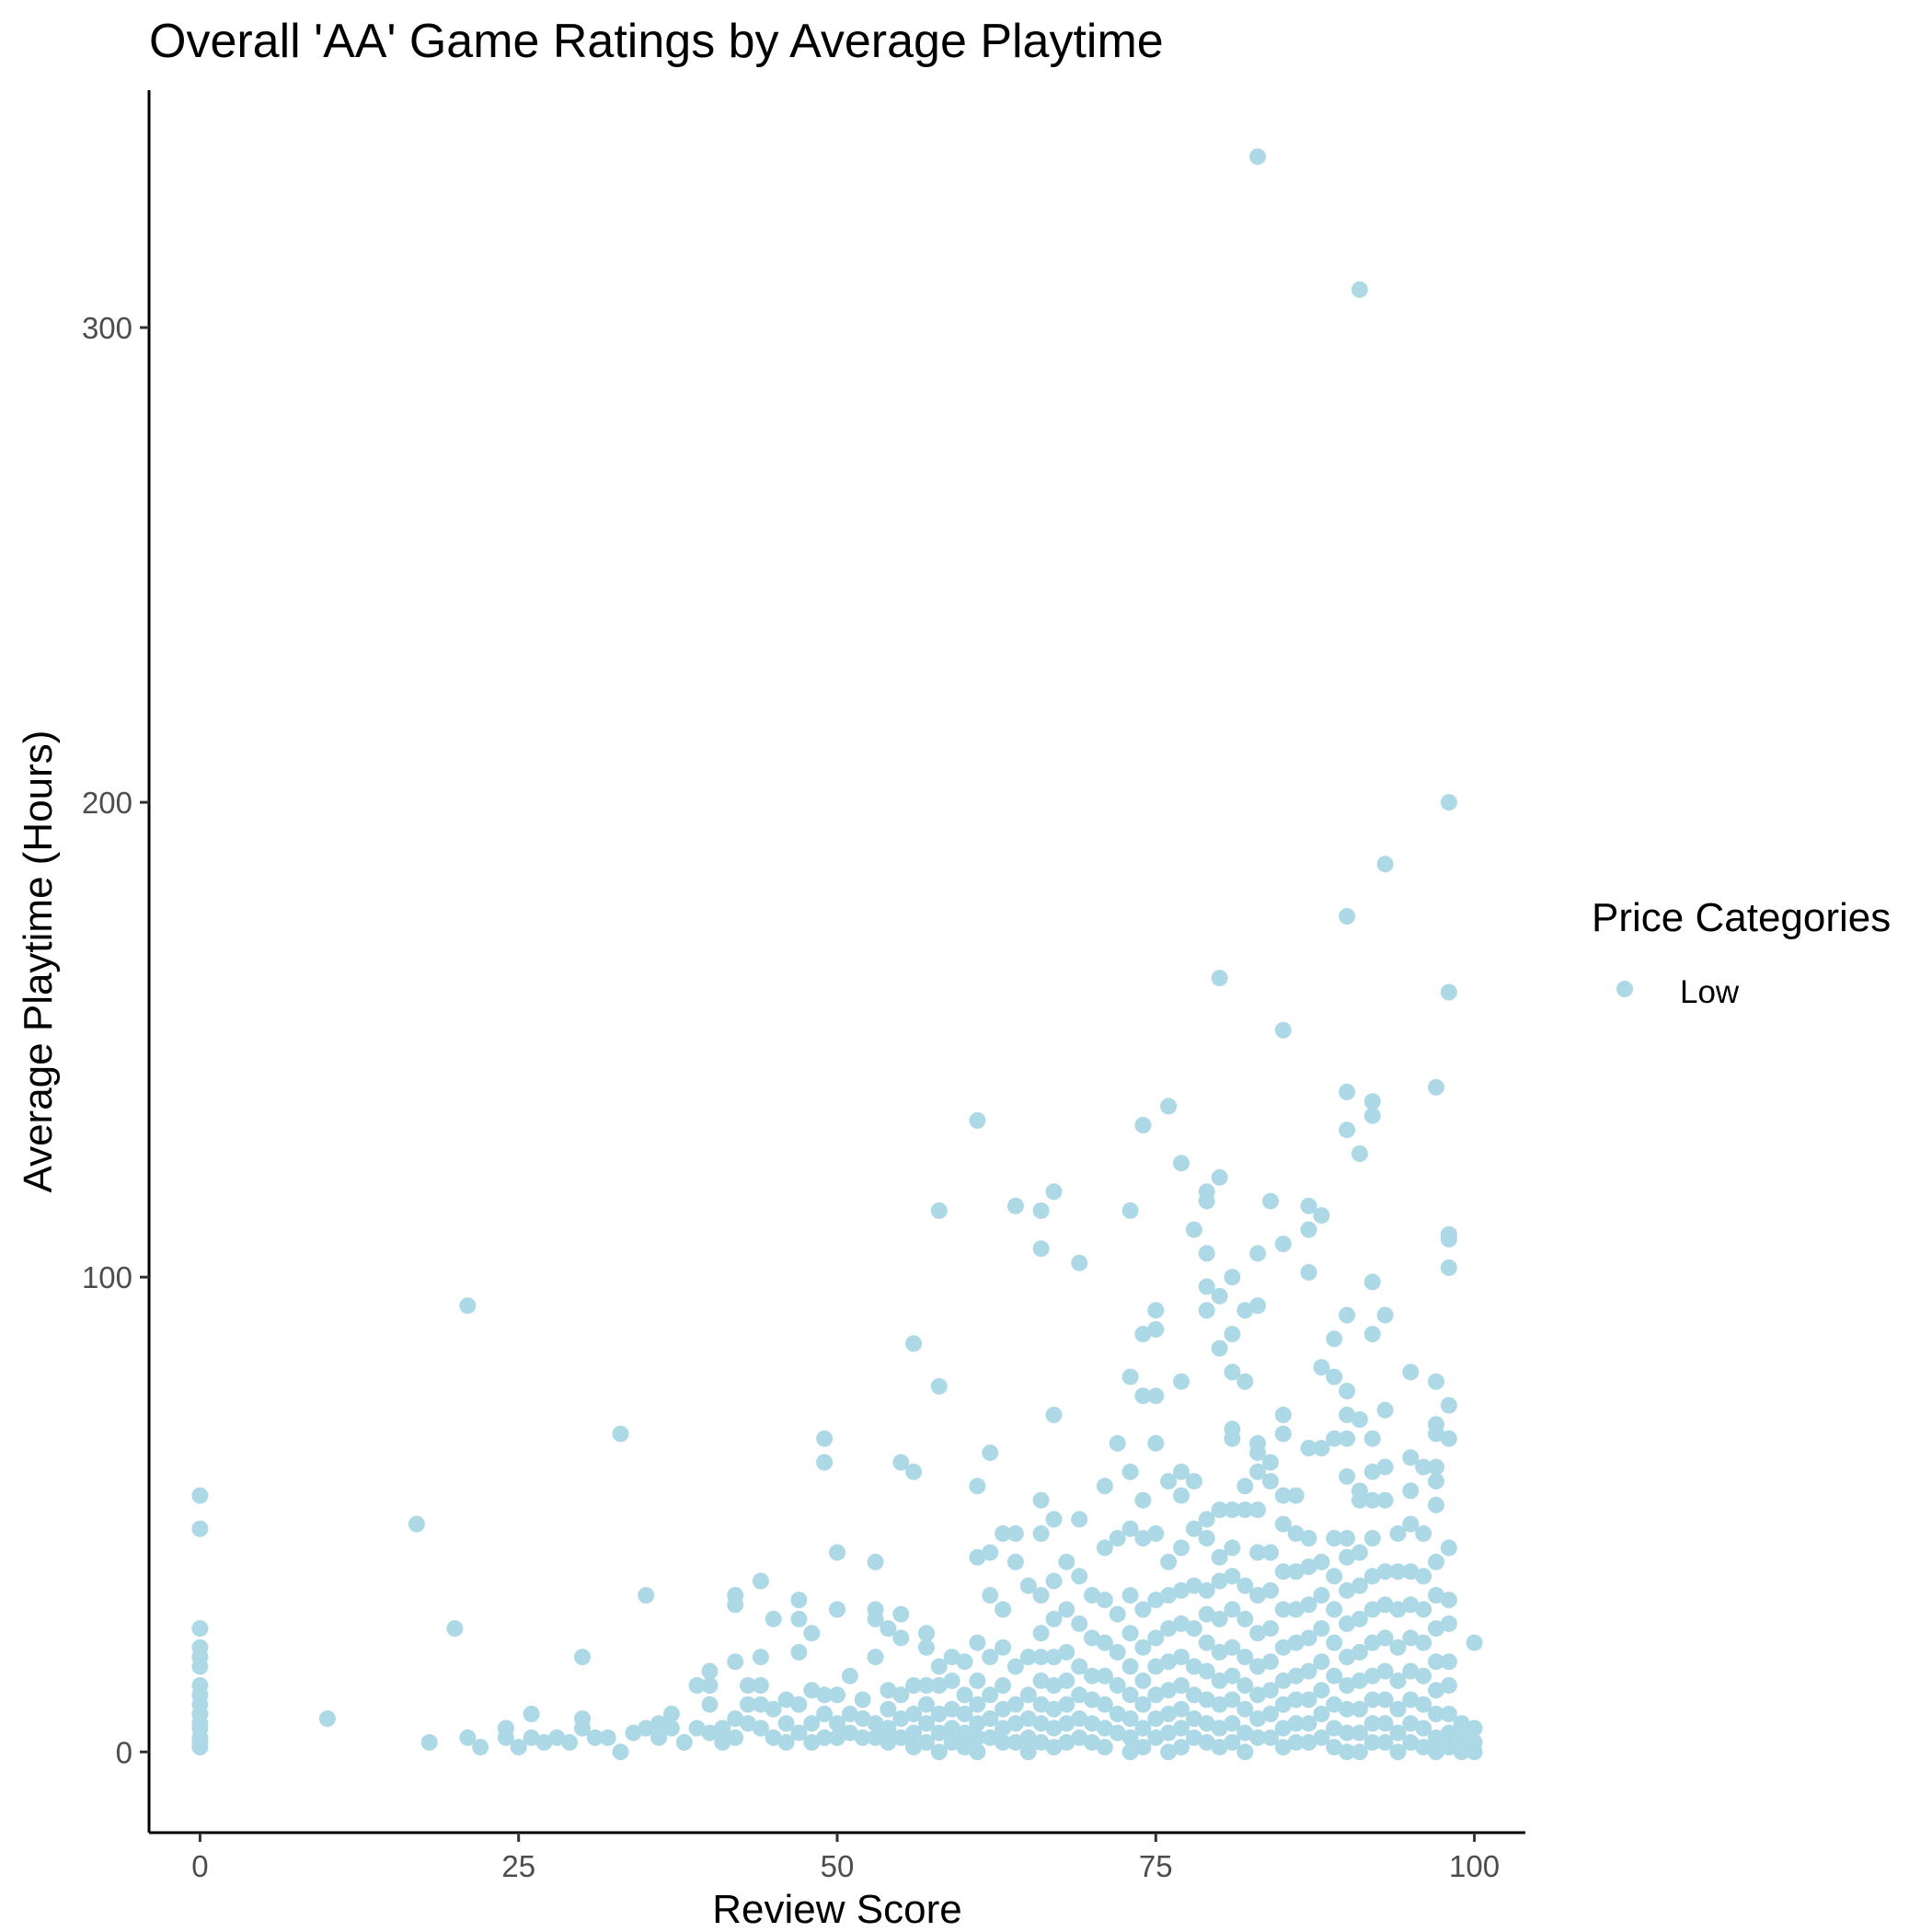 This screenshot has width=1932, height=1932. I want to click on y-tick-label: 300, so click(107, 328).